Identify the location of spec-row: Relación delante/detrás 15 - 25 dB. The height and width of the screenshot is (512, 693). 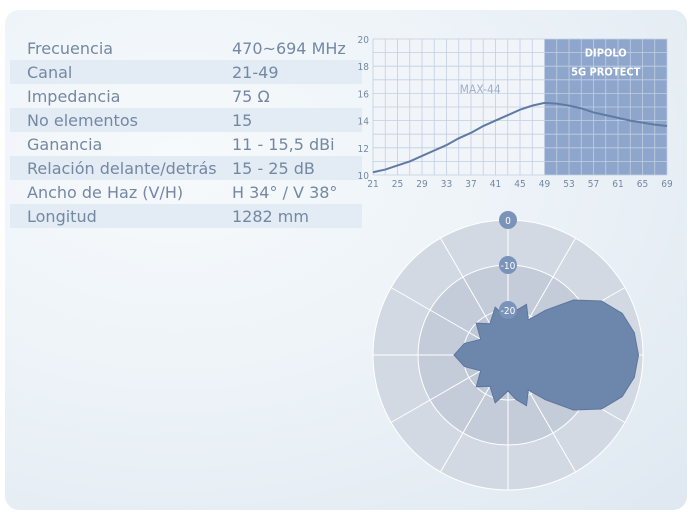
(186, 168).